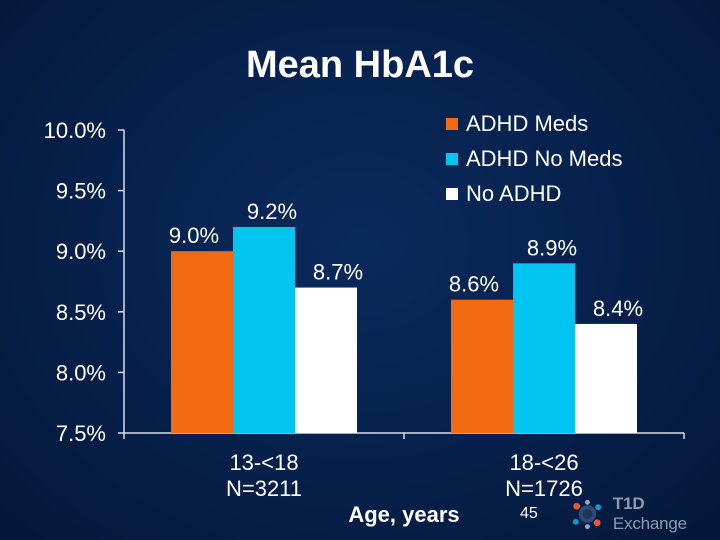  What do you see at coordinates (264, 488) in the screenshot?
I see `x-category-n-label: N=3211` at bounding box center [264, 488].